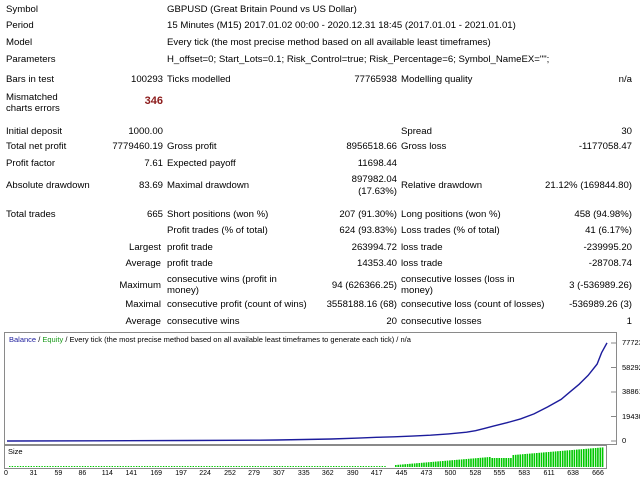  I want to click on ticks-value: 77765938, so click(375, 79).